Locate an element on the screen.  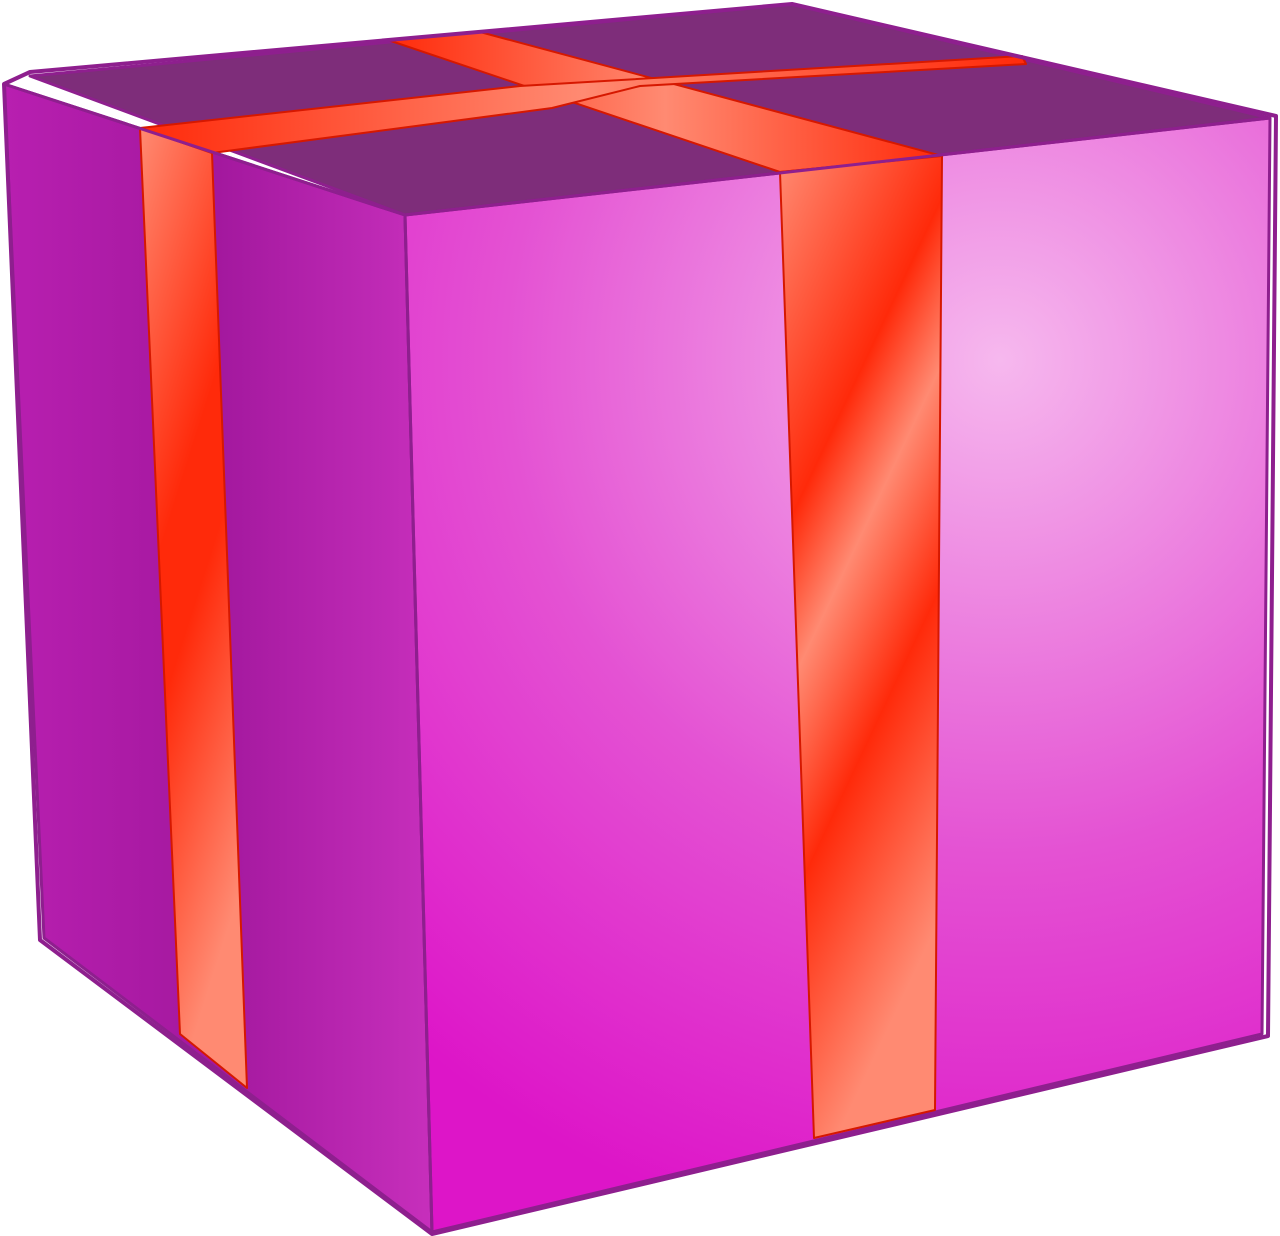
box-edge-top is located at coordinates (637, 149).